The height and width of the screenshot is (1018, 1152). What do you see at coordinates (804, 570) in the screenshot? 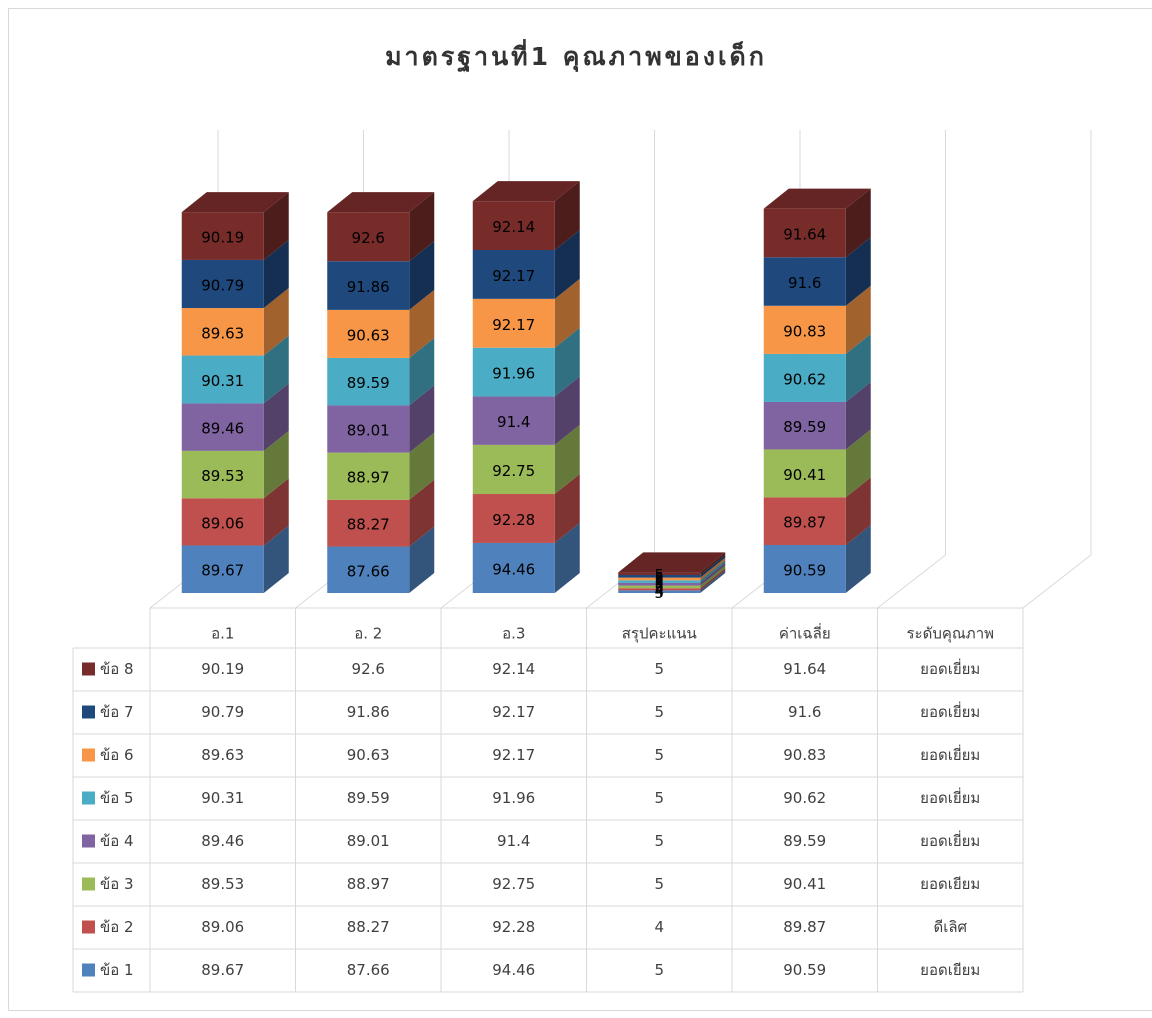
I see `data-label: 90.59` at bounding box center [804, 570].